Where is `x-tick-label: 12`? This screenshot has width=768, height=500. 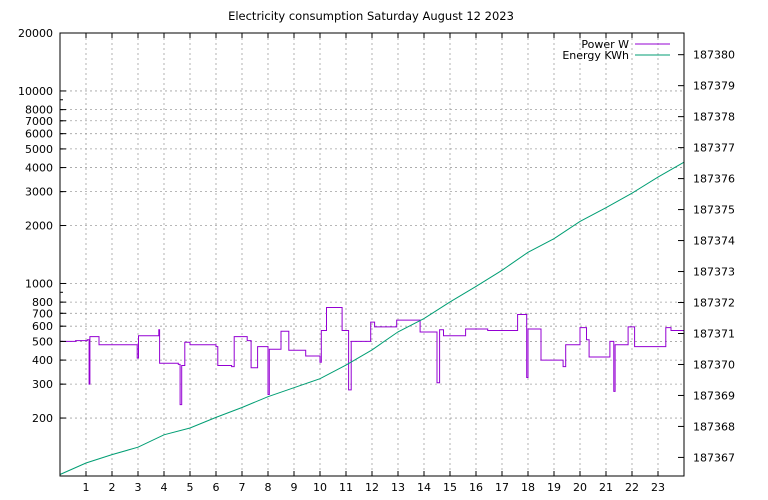
x-tick-label: 12 is located at coordinates (372, 487).